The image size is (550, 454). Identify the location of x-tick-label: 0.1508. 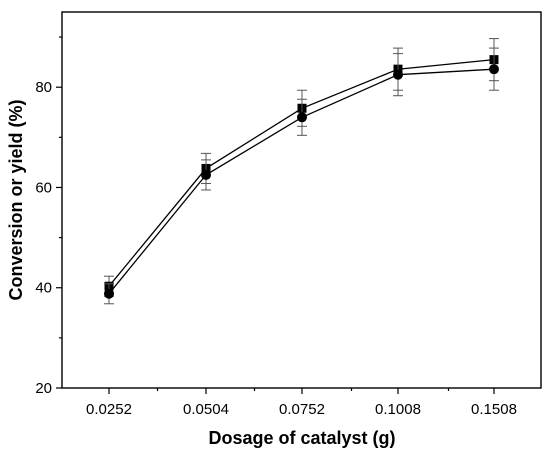
(494, 409).